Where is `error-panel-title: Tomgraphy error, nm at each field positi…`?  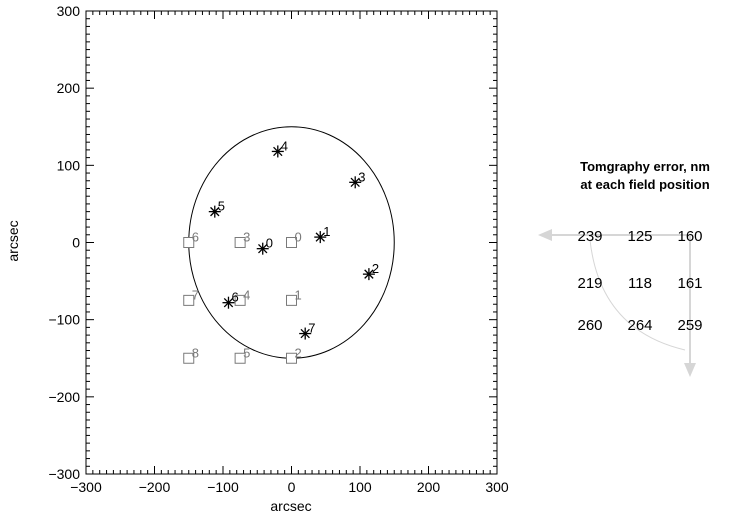 error-panel-title: Tomgraphy error, nm at each field positi… is located at coordinates (645, 176).